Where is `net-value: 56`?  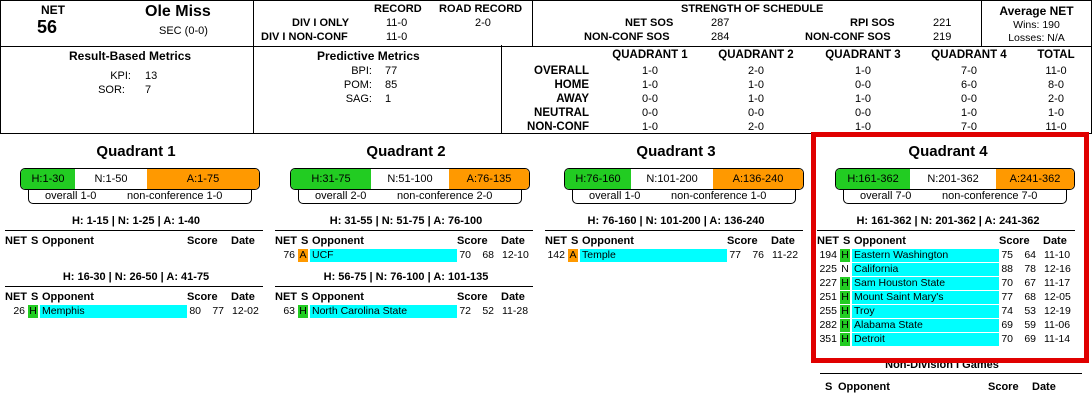
net-value: 56 is located at coordinates (47, 27).